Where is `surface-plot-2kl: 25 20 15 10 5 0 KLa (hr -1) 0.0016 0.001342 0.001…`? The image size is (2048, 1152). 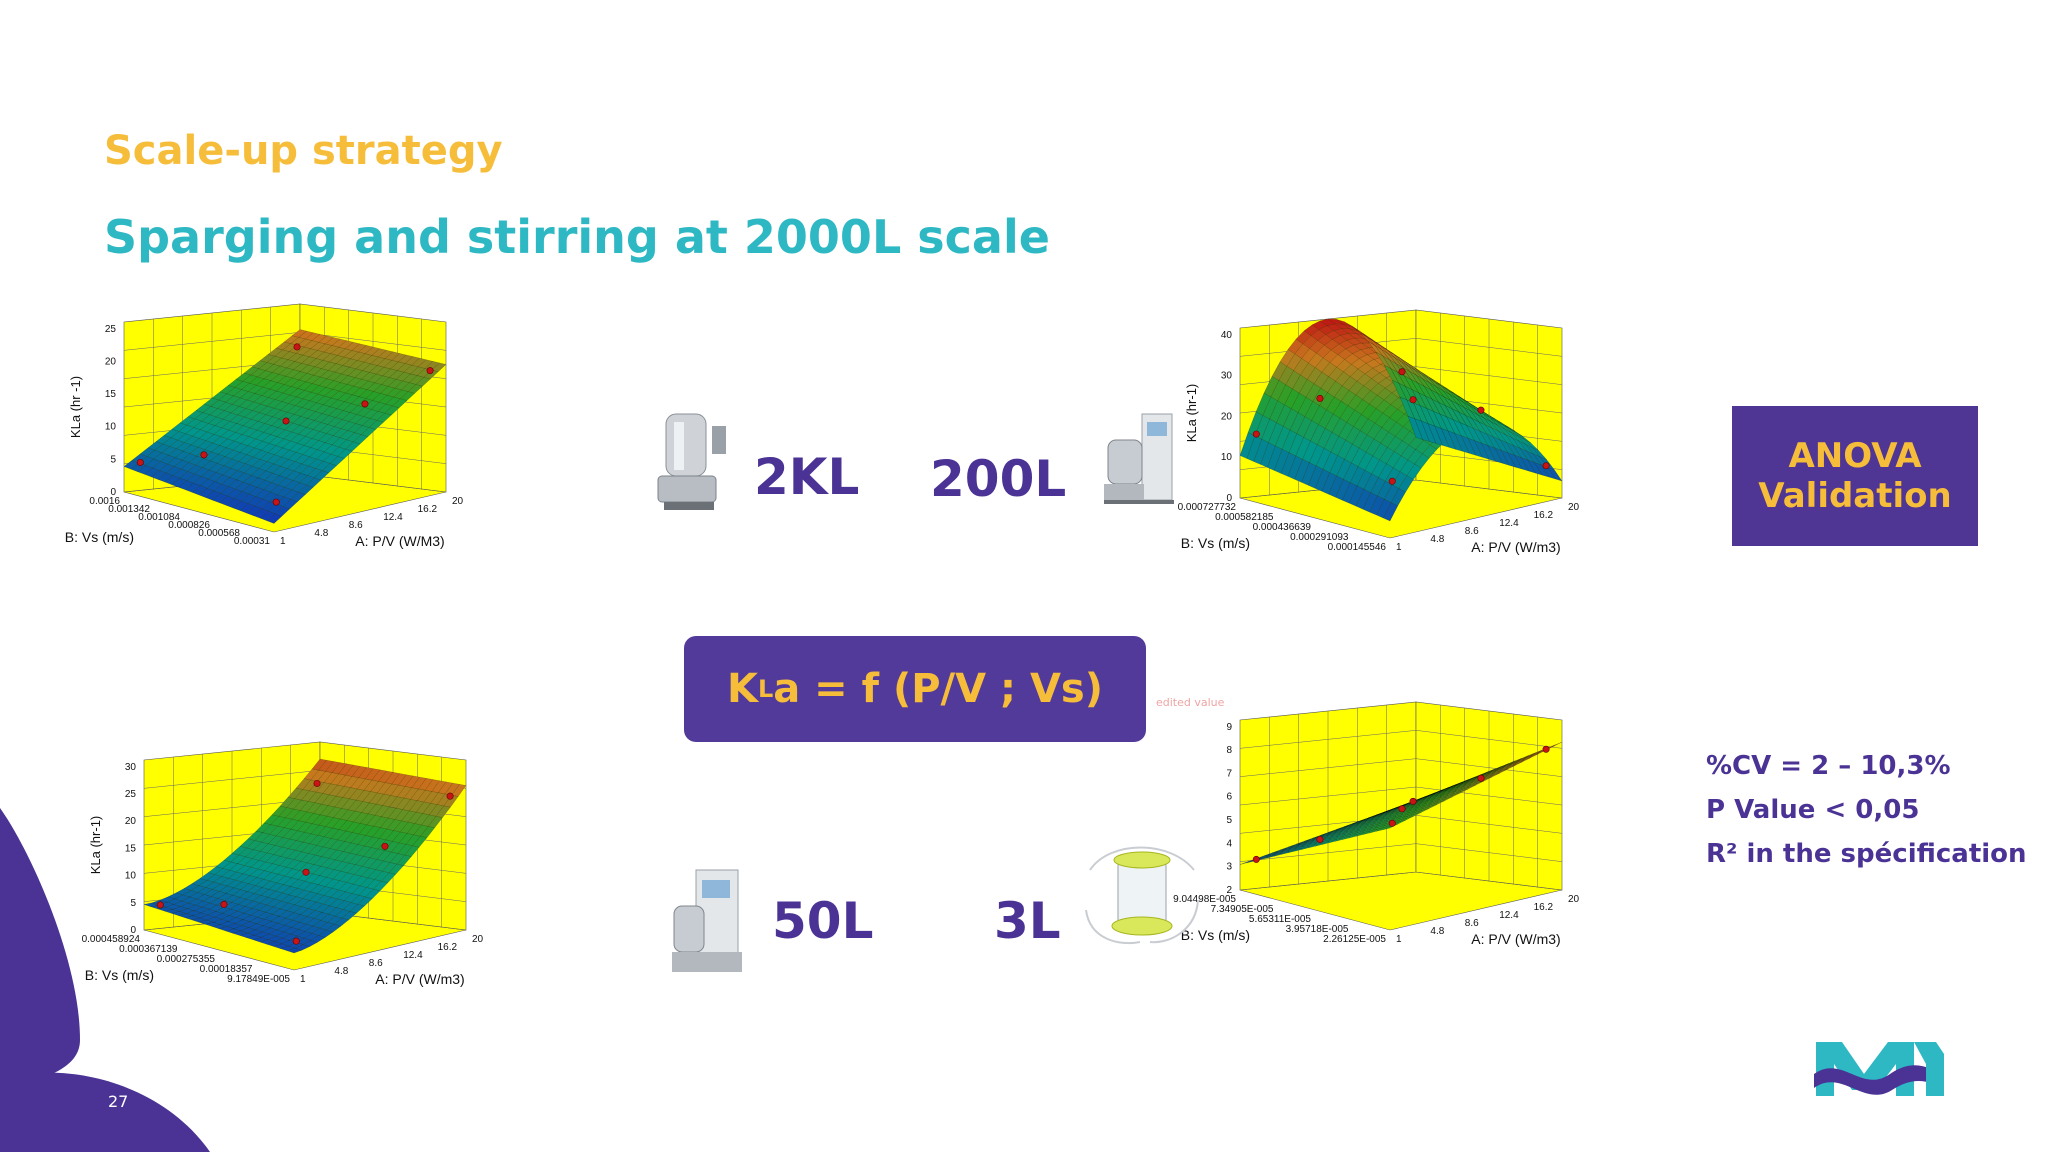 surface-plot-2kl: 25 20 15 10 5 0 KLa (hr -1) 0.0016 0.001342 0.001… is located at coordinates (329, 490).